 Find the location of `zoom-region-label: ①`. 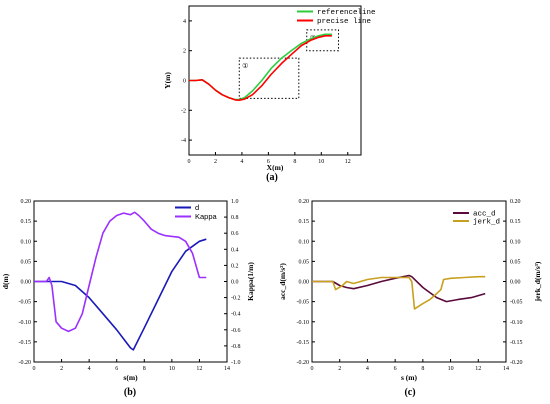

zoom-region-label: ① is located at coordinates (245, 66).